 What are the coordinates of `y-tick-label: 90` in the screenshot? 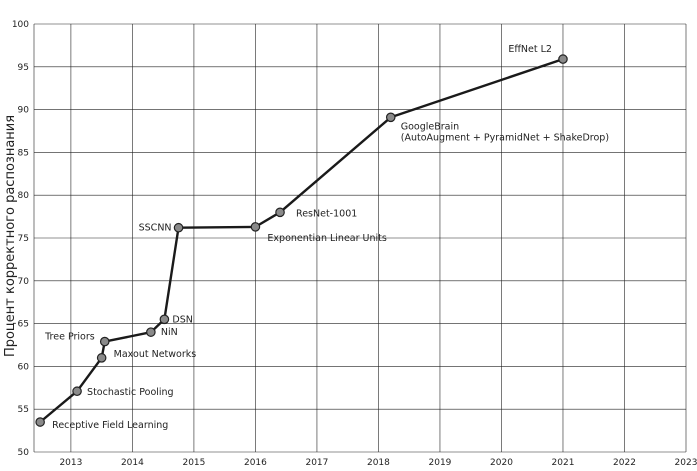 It's located at (24, 111).